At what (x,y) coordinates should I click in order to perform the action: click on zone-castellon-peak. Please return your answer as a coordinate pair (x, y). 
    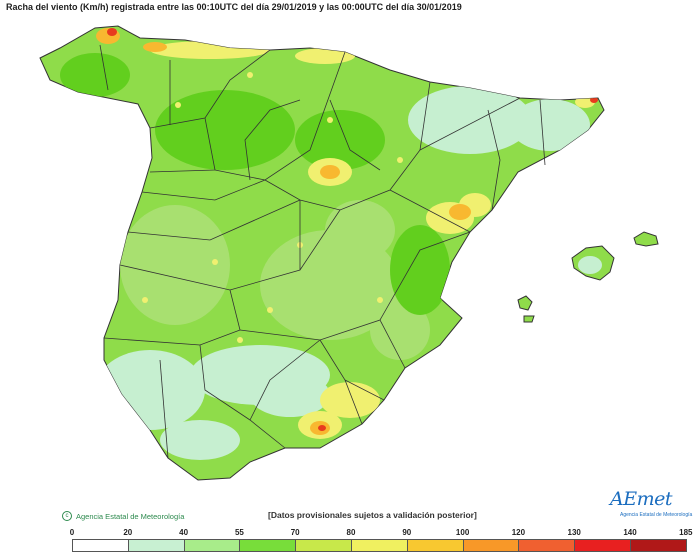
    Looking at the image, I should click on (460, 212).